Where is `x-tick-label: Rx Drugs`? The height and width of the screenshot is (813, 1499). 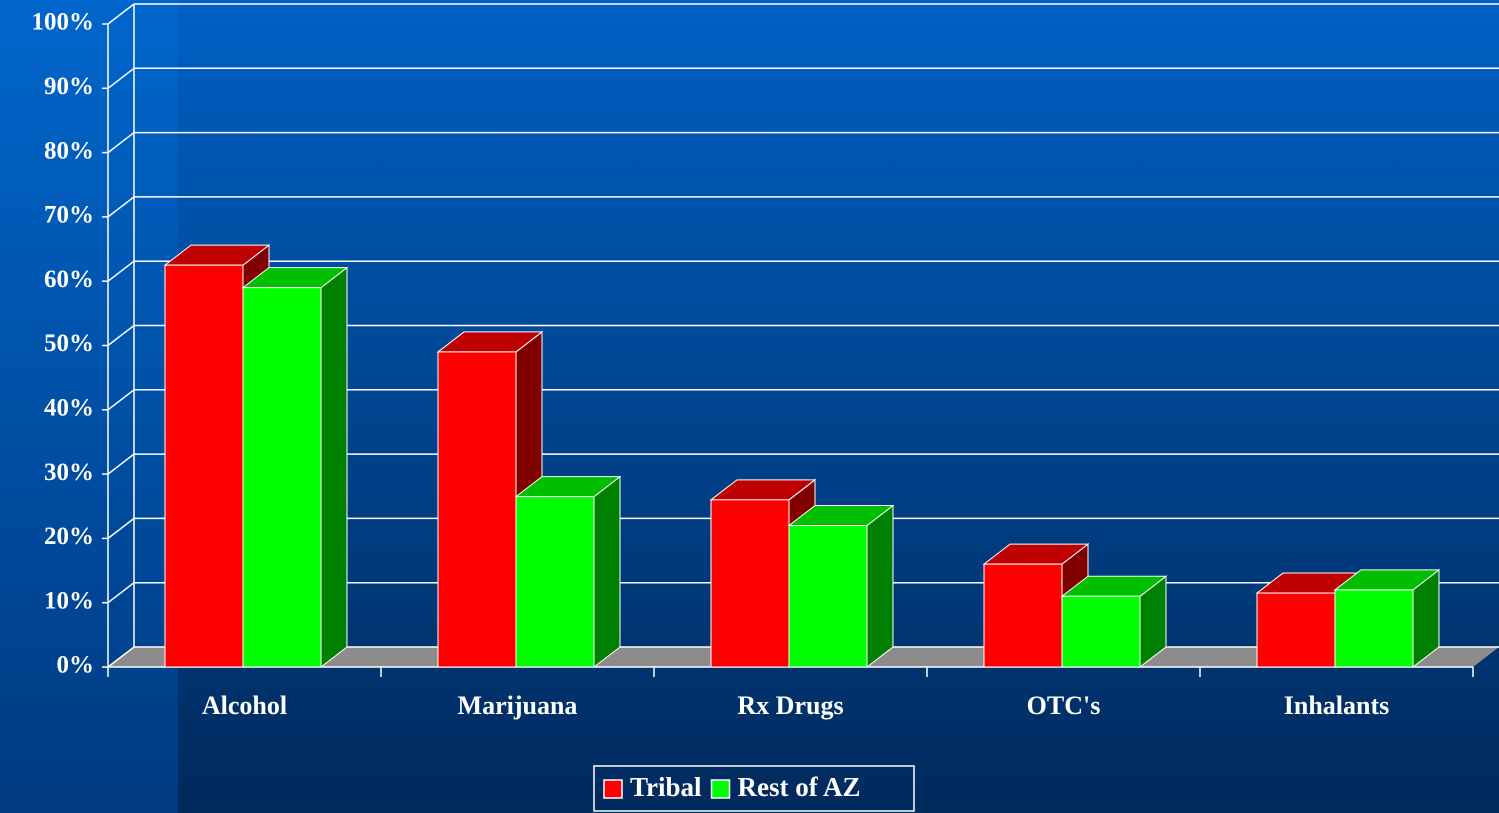 x-tick-label: Rx Drugs is located at coordinates (790, 705).